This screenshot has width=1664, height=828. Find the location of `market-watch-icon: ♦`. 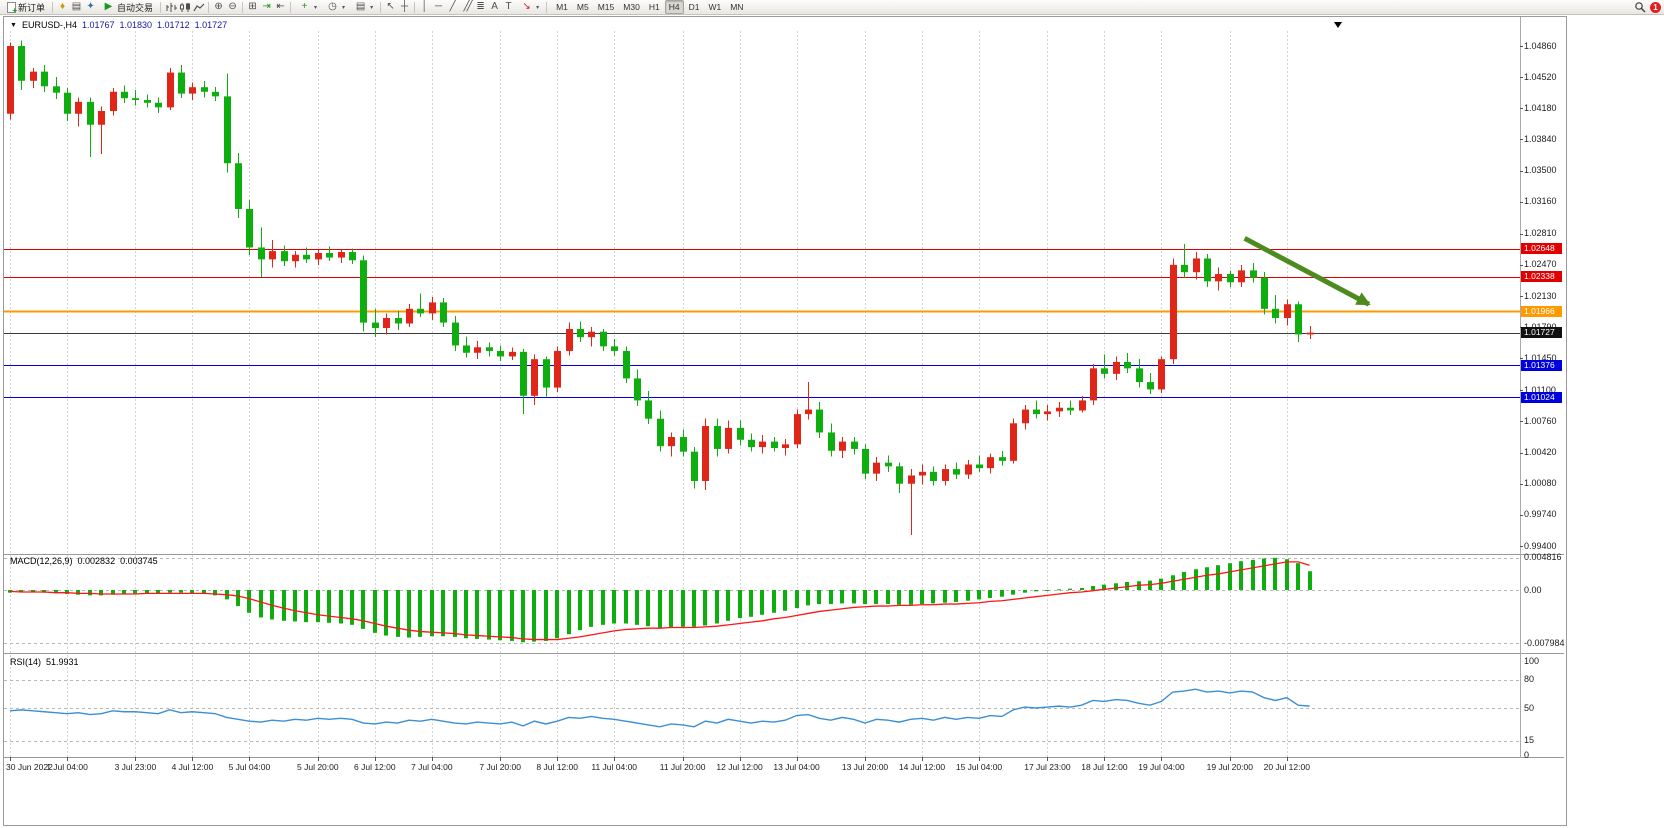

market-watch-icon: ♦ is located at coordinates (62, 6).